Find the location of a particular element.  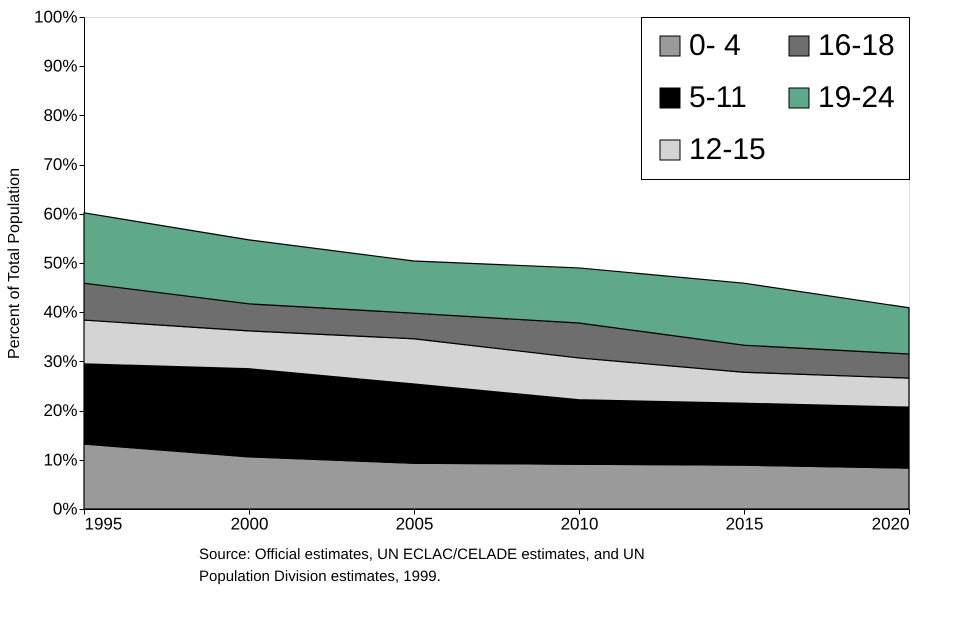

x-tick-label: 2005 is located at coordinates (415, 524).